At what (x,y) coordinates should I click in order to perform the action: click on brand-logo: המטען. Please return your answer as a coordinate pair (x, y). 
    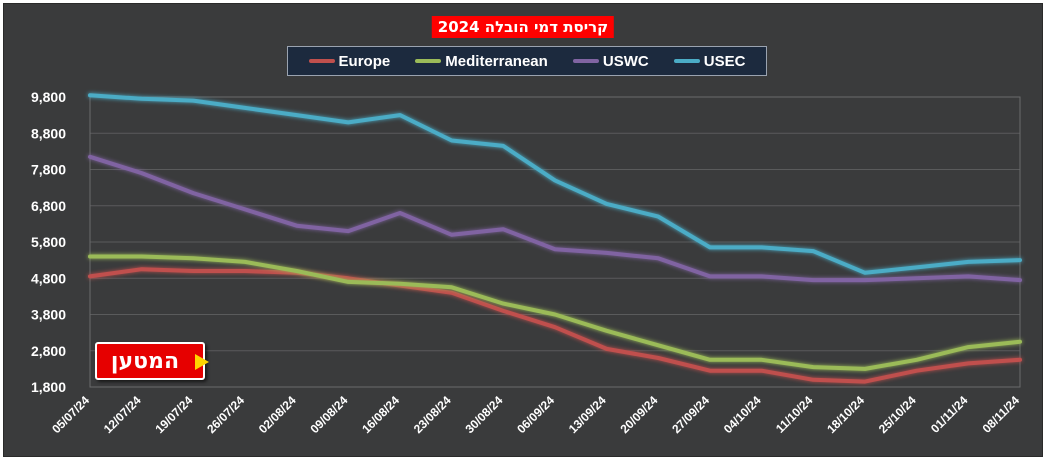
    Looking at the image, I should click on (152, 361).